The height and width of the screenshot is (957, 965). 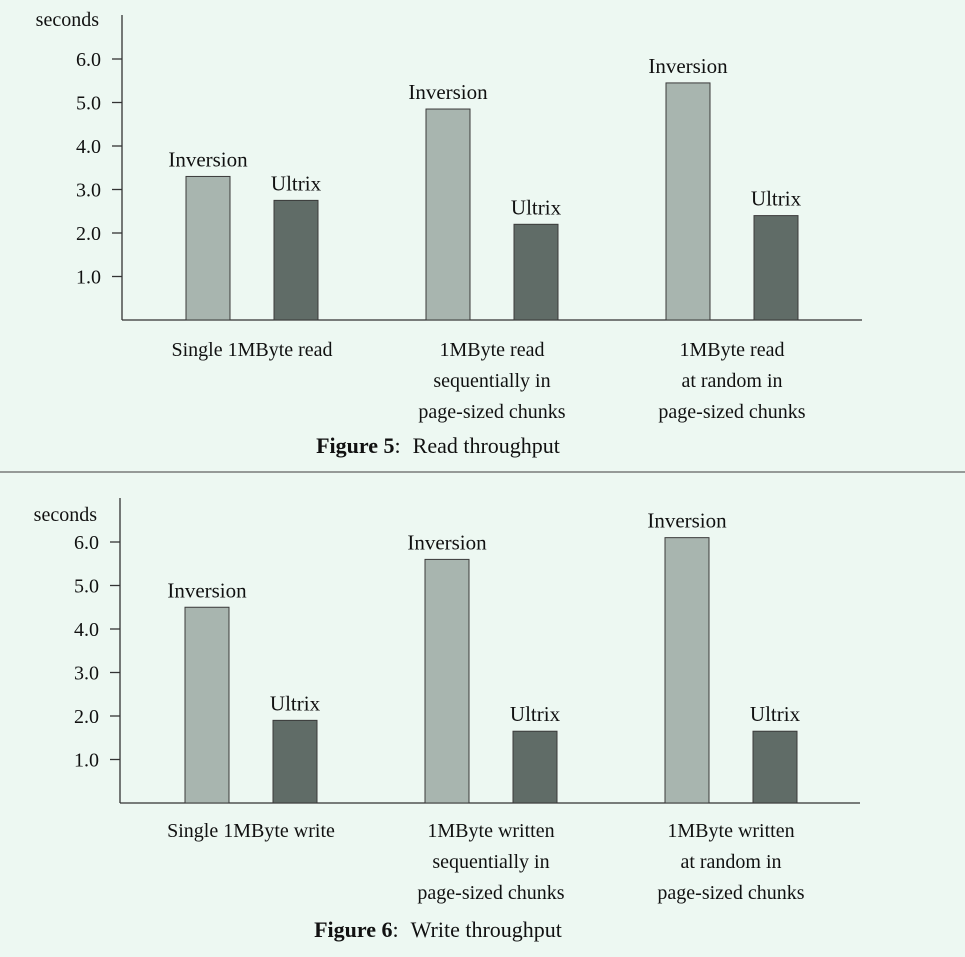 I want to click on figure-number: Figure 5, so click(x=355, y=445).